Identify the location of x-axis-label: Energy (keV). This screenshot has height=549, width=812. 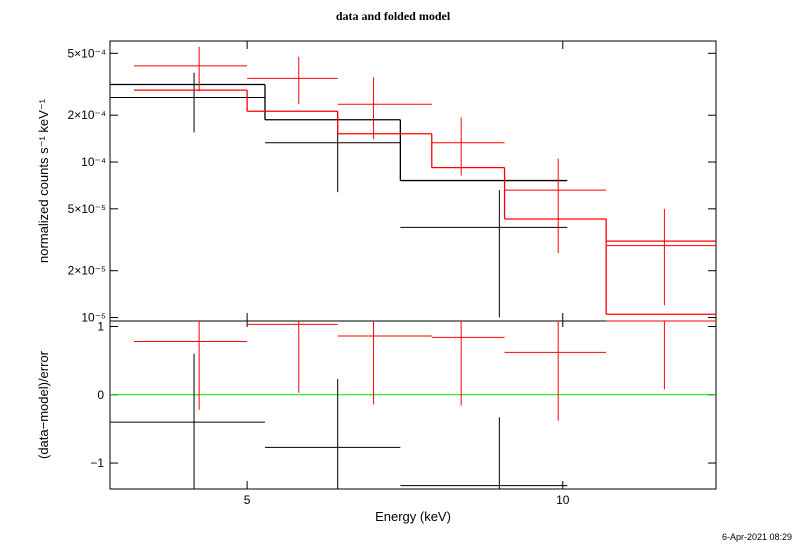
(413, 516).